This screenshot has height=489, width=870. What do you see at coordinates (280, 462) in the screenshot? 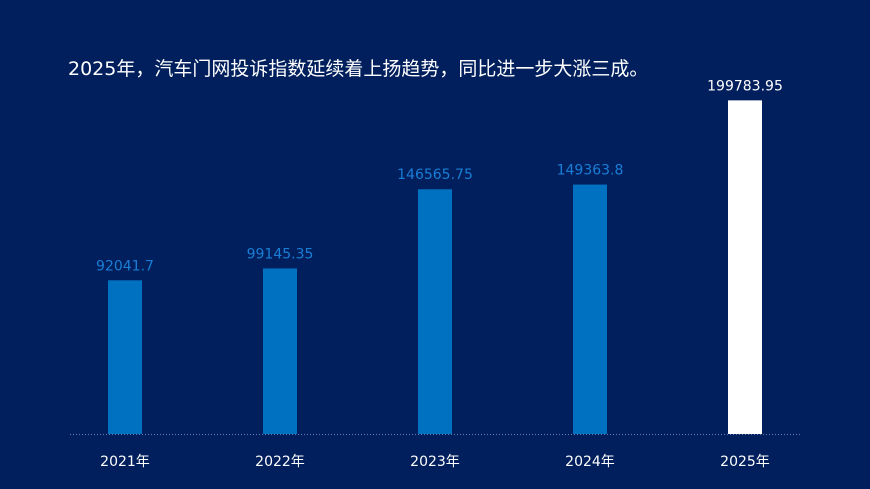
I see `x-tick-label-2: 2022年` at bounding box center [280, 462].